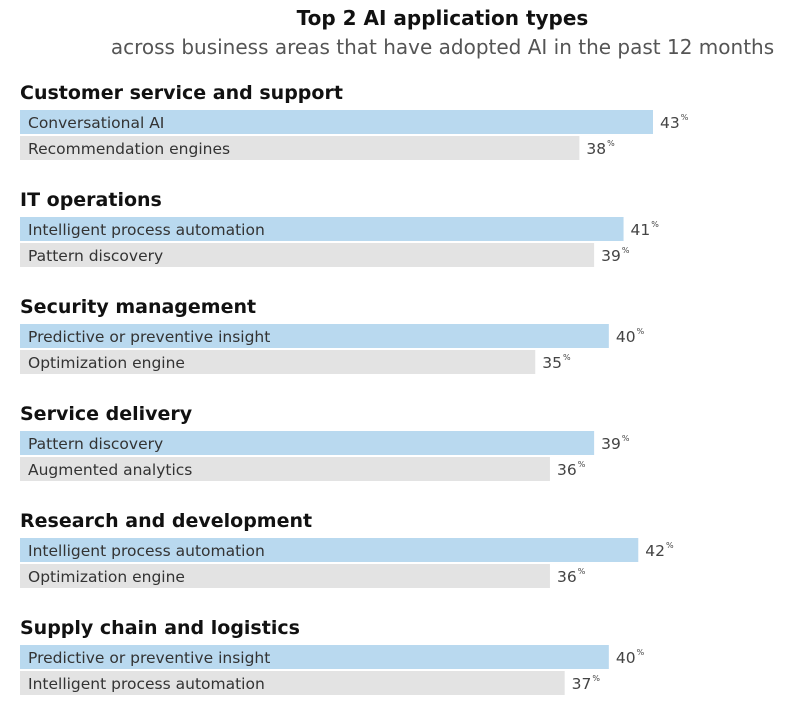 This screenshot has height=721, width=785. What do you see at coordinates (655, 551) in the screenshot?
I see `value-label: 42` at bounding box center [655, 551].